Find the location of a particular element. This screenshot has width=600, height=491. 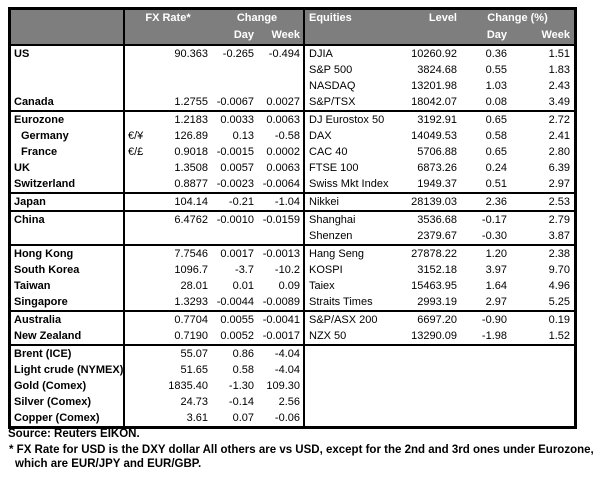

fx-day-change-cell: 0.07 is located at coordinates (243, 418).